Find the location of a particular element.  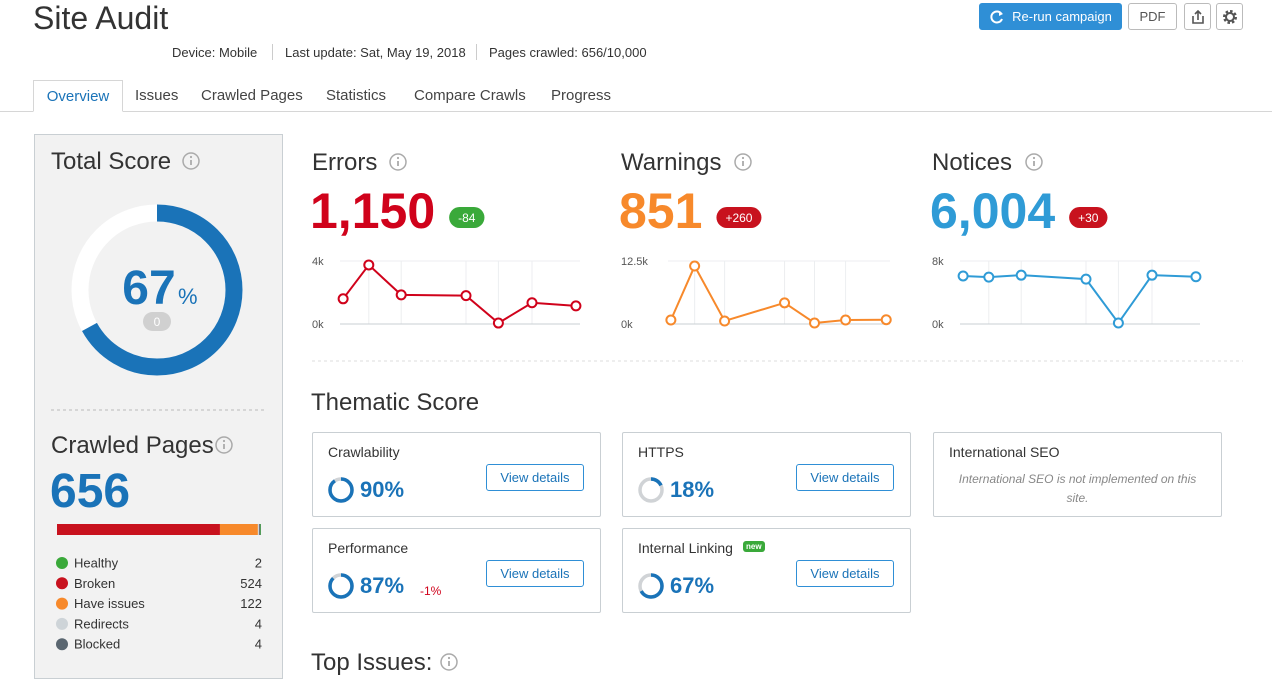

tab: Overview is located at coordinates (78, 96).